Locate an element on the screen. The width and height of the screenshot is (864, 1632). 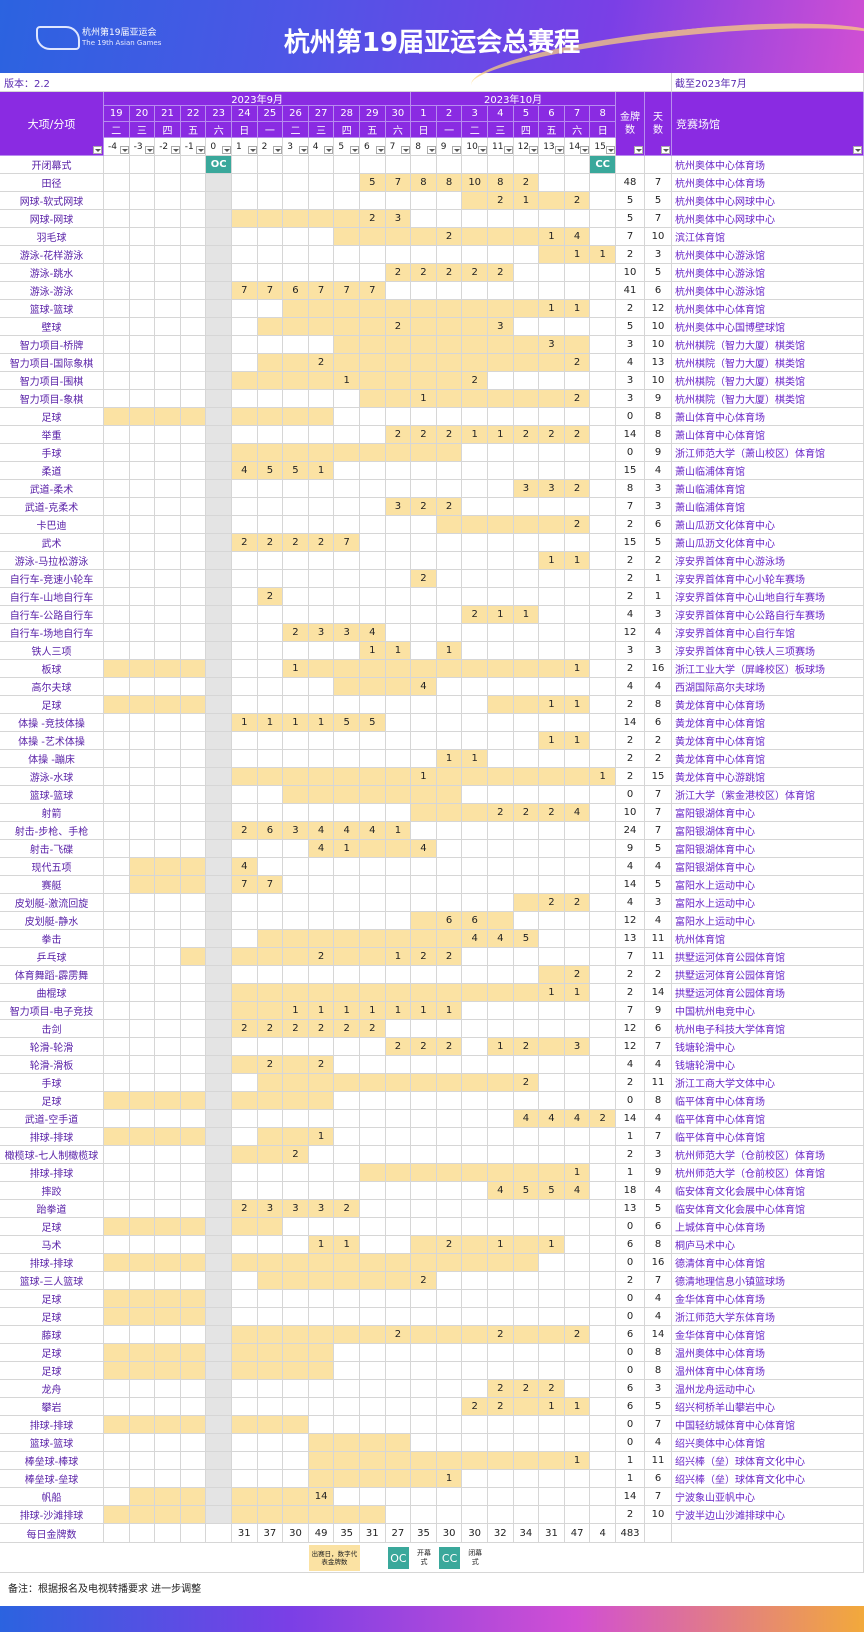
legend-closing: 闭幕式 is located at coordinates (475, 1557).